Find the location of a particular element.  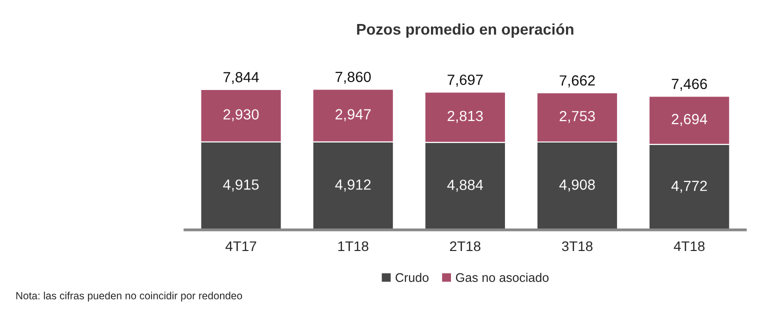

x-tick-label: 3T18 is located at coordinates (577, 246).